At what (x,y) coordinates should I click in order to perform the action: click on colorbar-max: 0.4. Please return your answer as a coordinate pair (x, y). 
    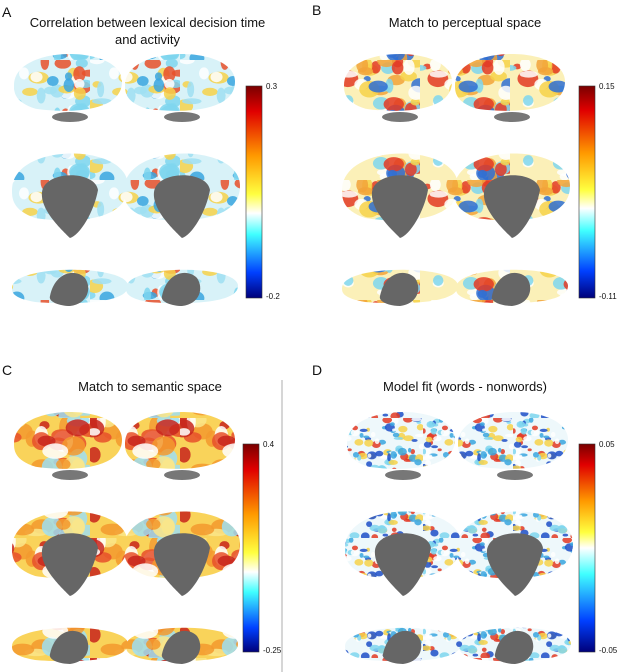
    Looking at the image, I should click on (269, 444).